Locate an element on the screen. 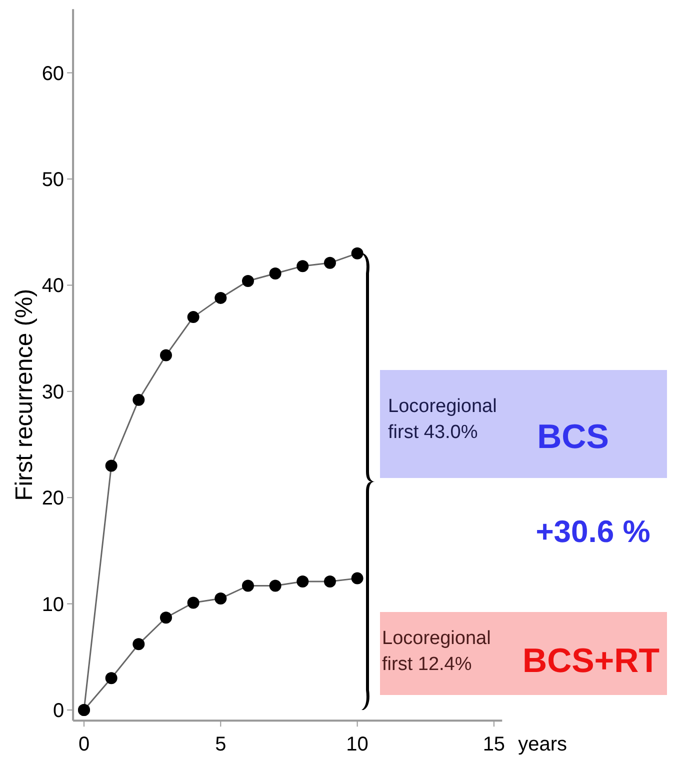 This screenshot has height=774, width=675. y-tick-label: 0 is located at coordinates (58, 711).